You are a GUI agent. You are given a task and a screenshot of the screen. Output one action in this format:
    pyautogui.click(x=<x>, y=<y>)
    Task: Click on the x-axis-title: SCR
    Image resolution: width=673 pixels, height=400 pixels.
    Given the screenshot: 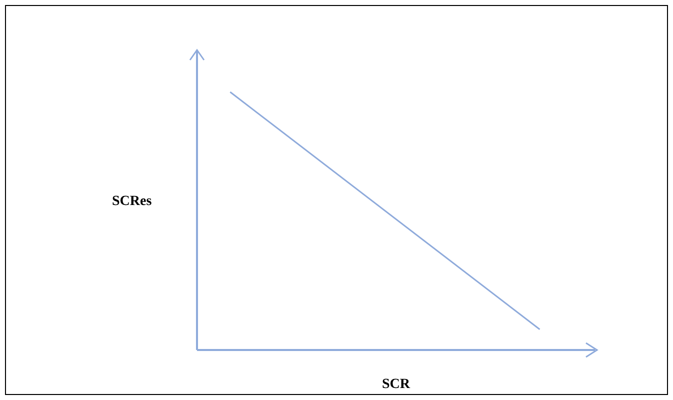 What is the action you would take?
    pyautogui.click(x=396, y=384)
    